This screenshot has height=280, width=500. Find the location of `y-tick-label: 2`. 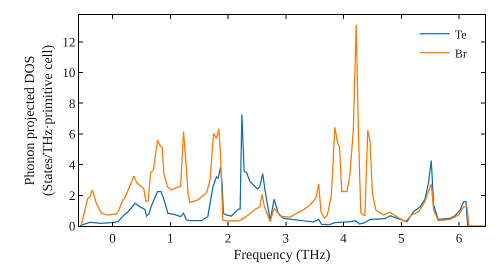

y-tick-label: 2 is located at coordinates (72, 195).